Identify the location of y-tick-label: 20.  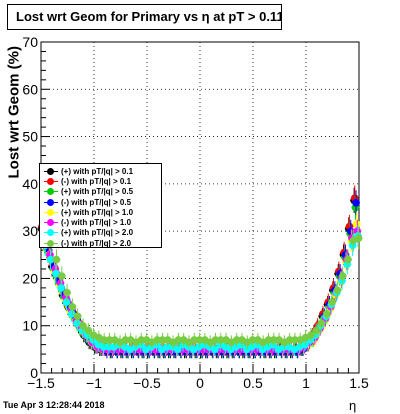
(30, 278).